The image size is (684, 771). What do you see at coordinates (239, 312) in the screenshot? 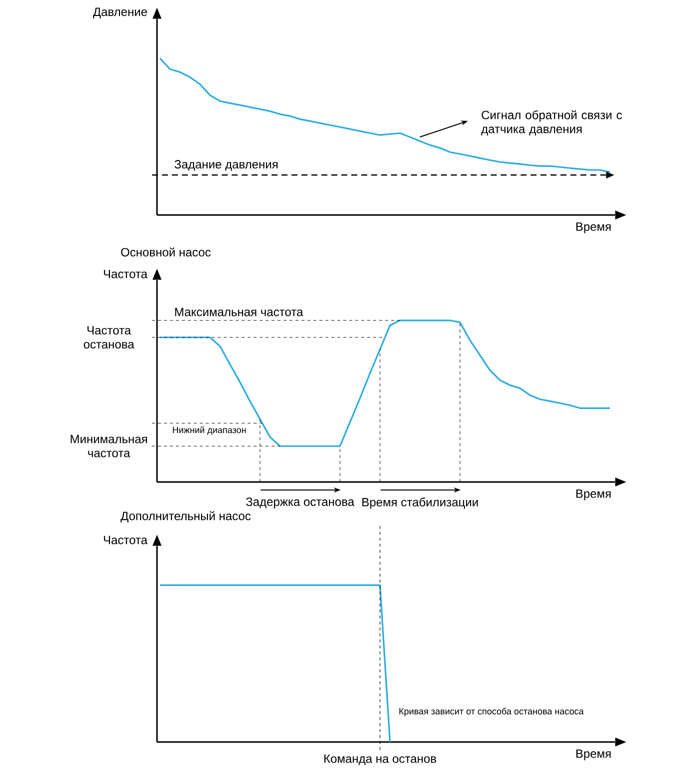
I see `ref-line-label: Максимальная частота` at bounding box center [239, 312].